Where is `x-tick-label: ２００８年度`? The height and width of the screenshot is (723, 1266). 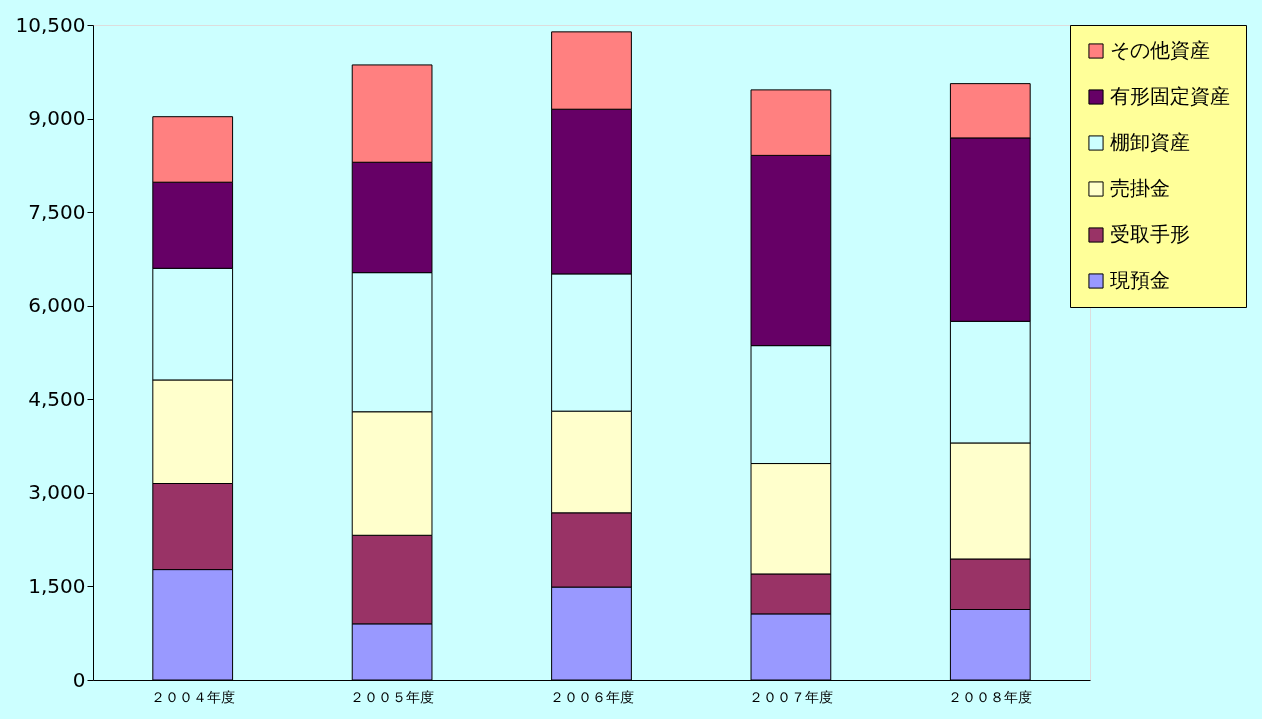
x-tick-label: ２００８年度 is located at coordinates (990, 696).